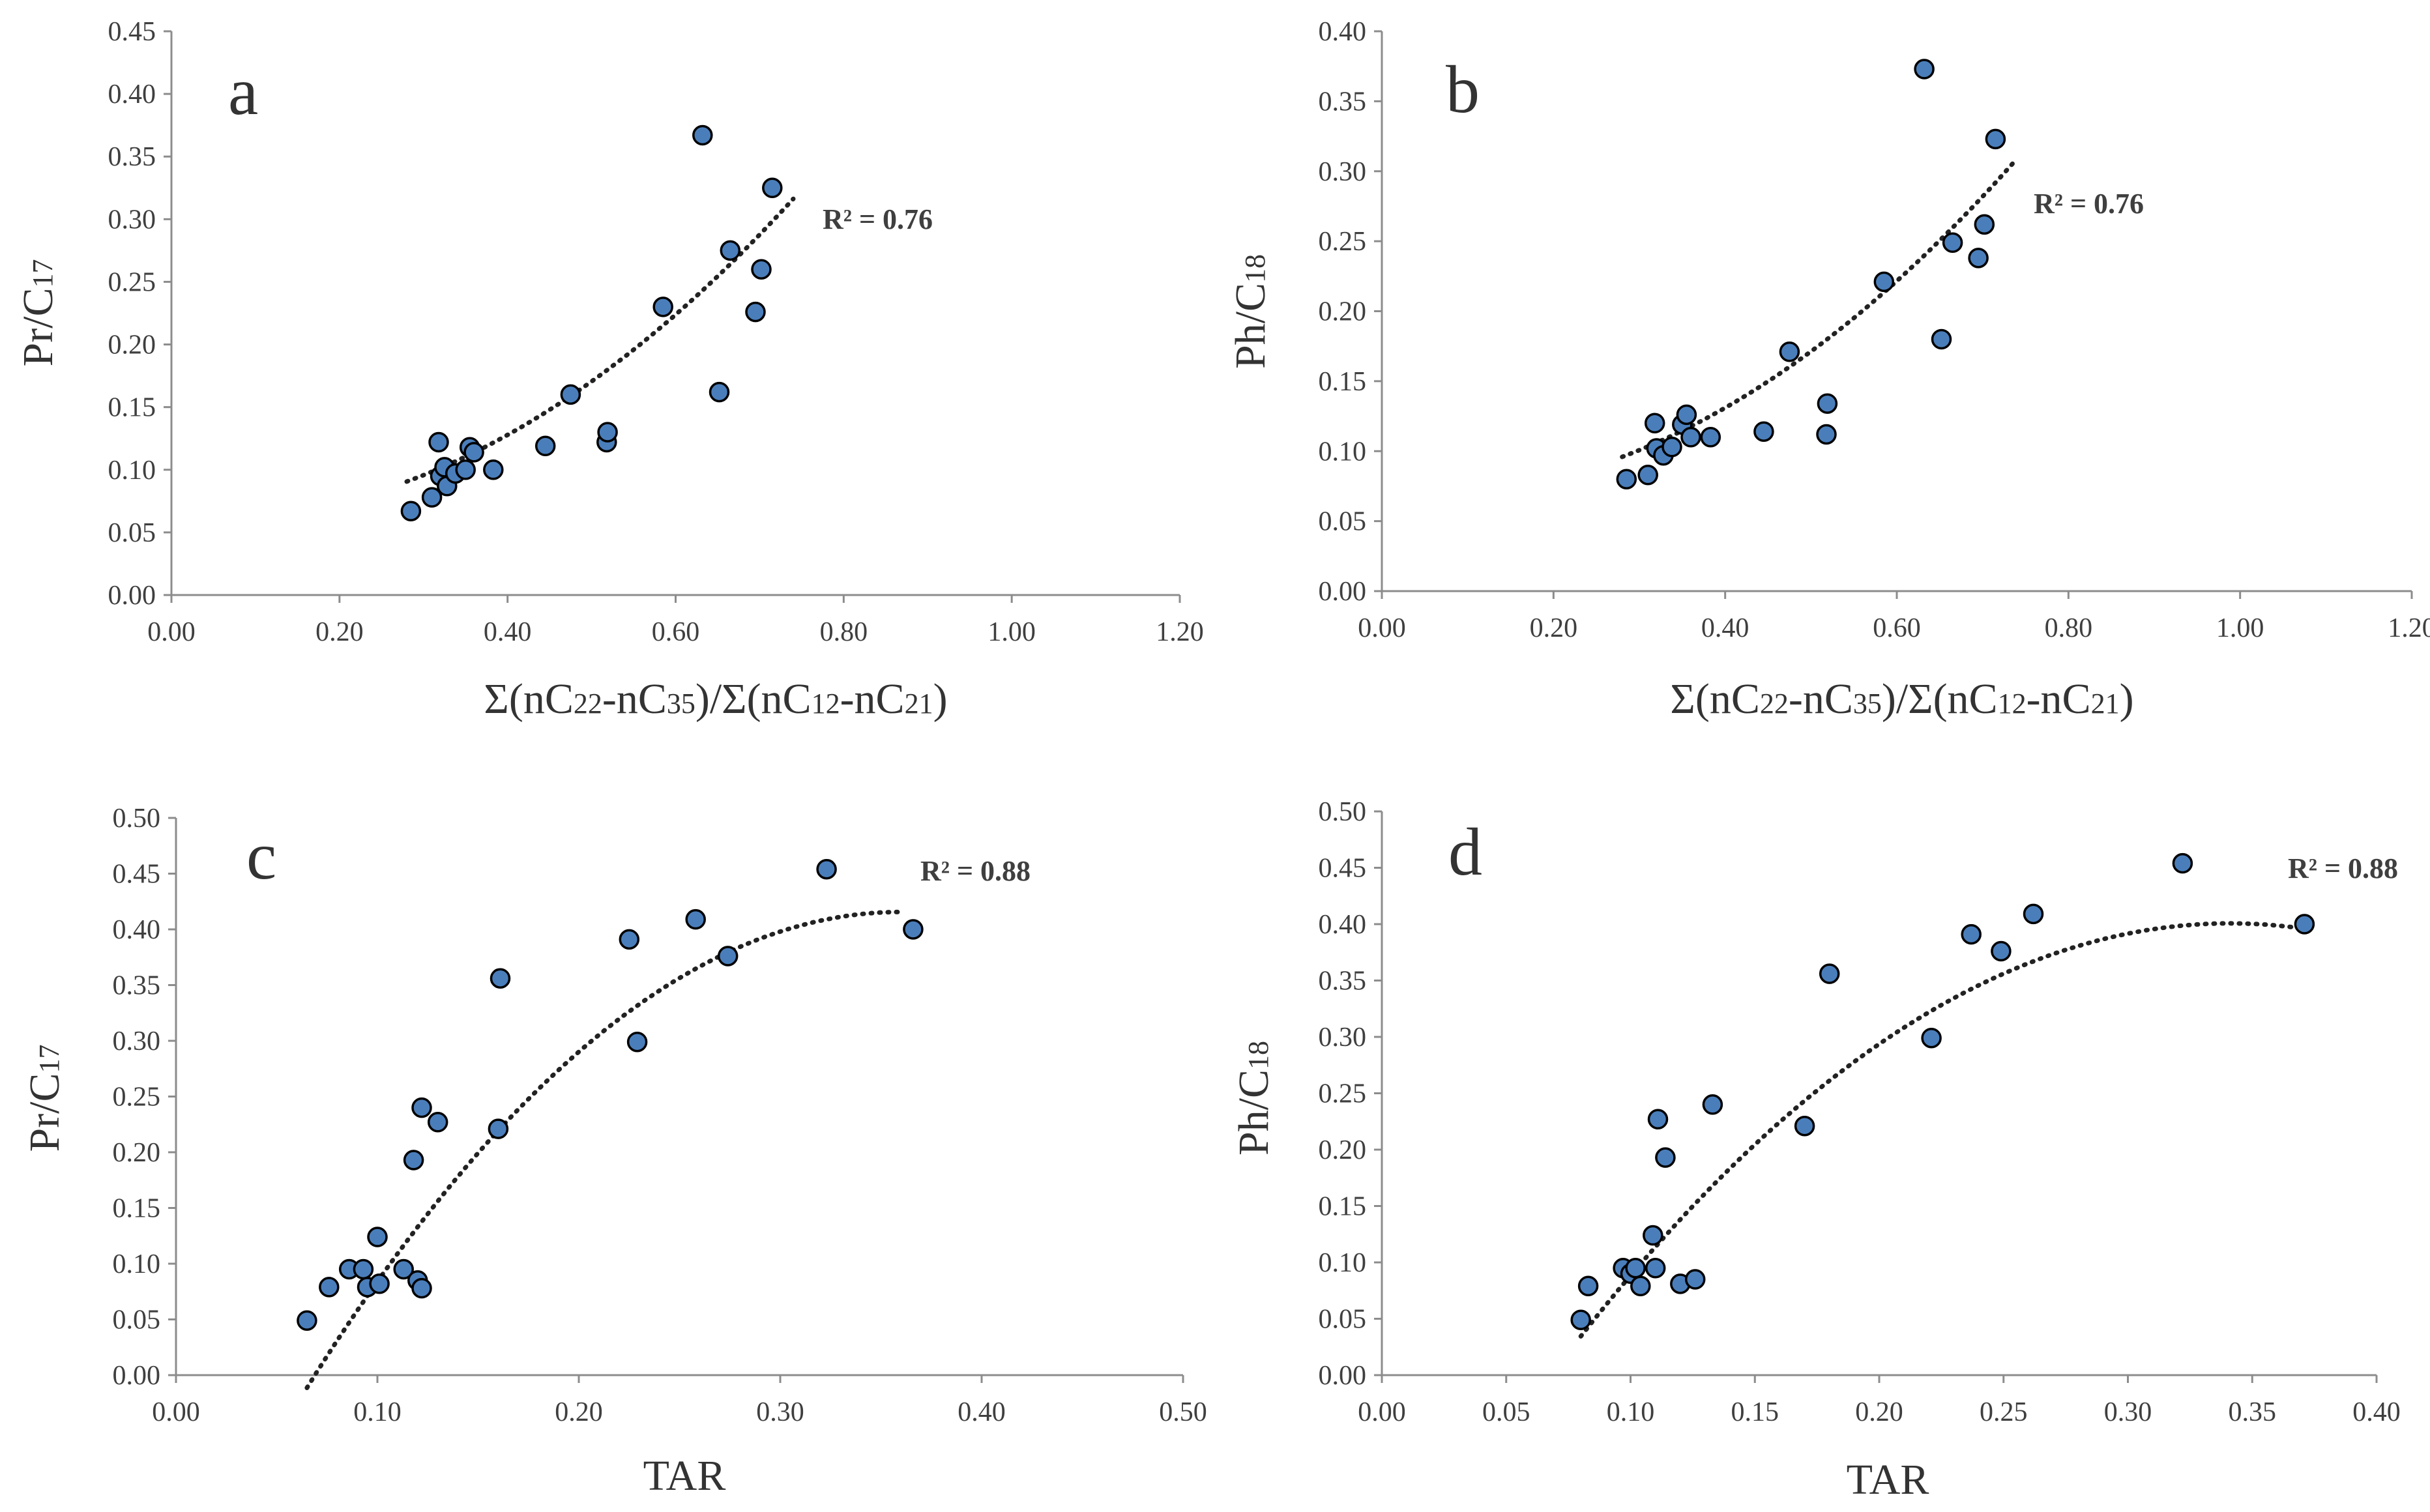  Describe the element at coordinates (1343, 981) in the screenshot. I see `y-tick-label: 0.35` at that location.